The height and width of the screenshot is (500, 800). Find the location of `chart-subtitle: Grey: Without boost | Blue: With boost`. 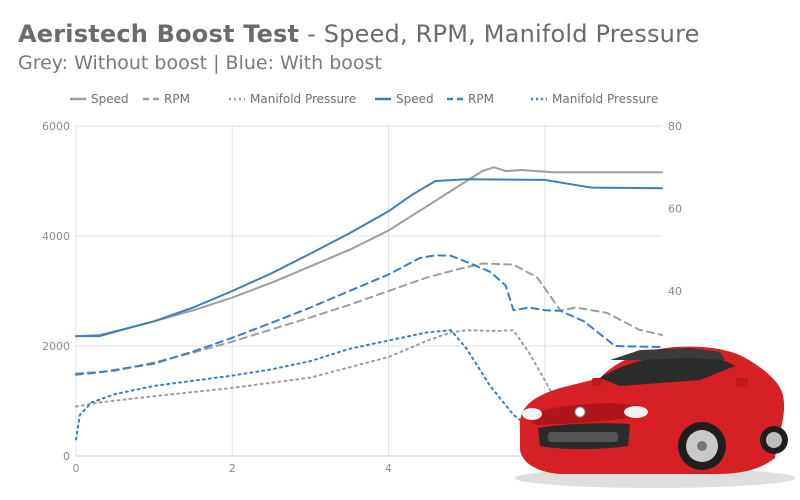

chart-subtitle: Grey: Without boost | Blue: With boost is located at coordinates (200, 63).